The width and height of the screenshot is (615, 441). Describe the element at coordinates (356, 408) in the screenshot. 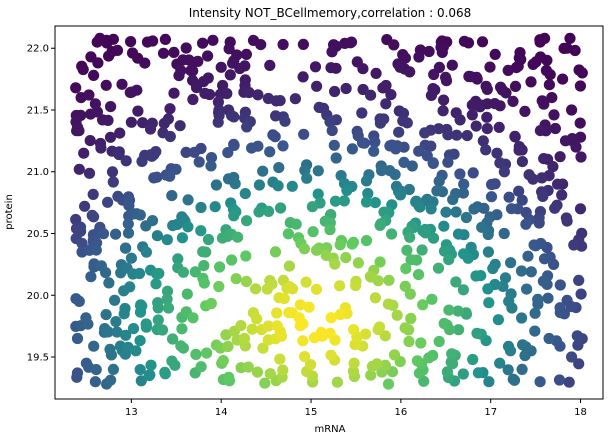

I see `x-axis: 13 14 15 16 17 18` at that location.